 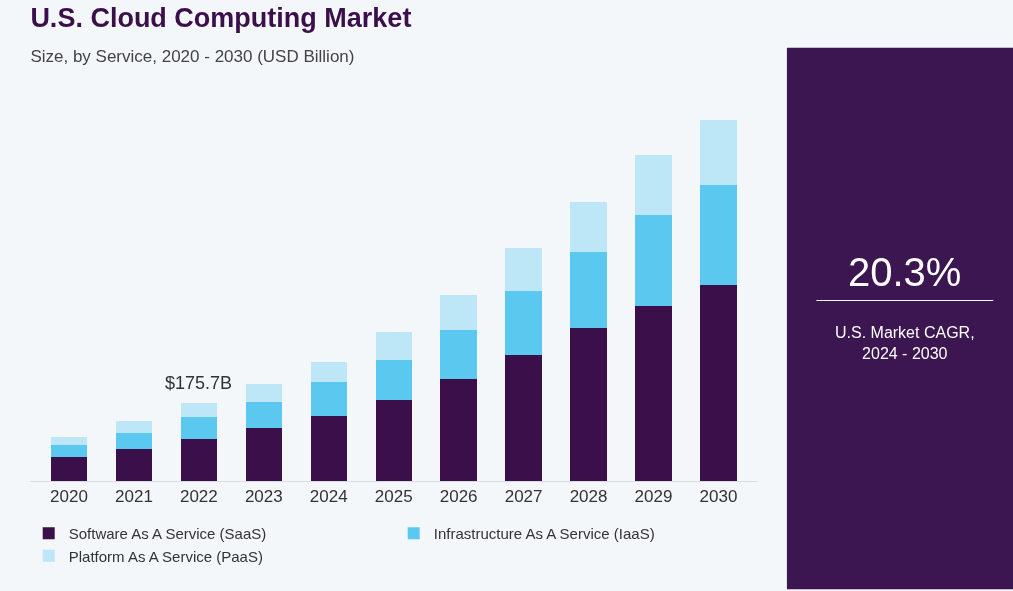 What do you see at coordinates (718, 497) in the screenshot?
I see `x-tick-label: 2030` at bounding box center [718, 497].